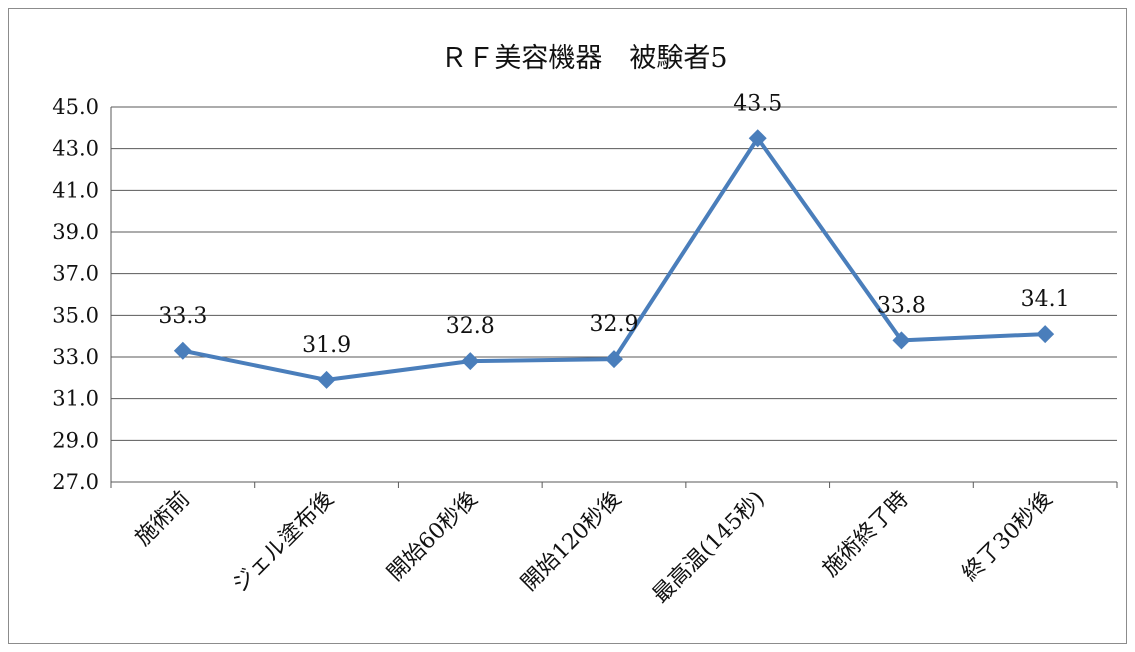  Describe the element at coordinates (572, 542) in the screenshot. I see `x-category-label: 開始120秒後` at that location.